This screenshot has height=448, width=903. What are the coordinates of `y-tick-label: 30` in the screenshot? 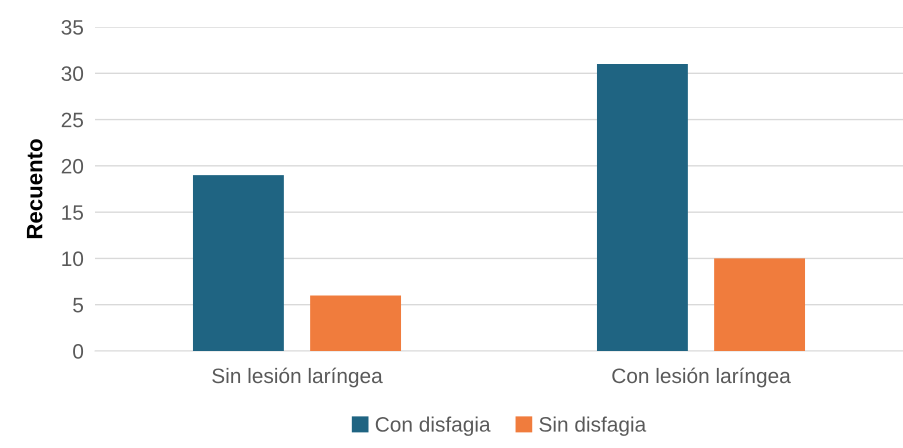 It's located at (73, 74).